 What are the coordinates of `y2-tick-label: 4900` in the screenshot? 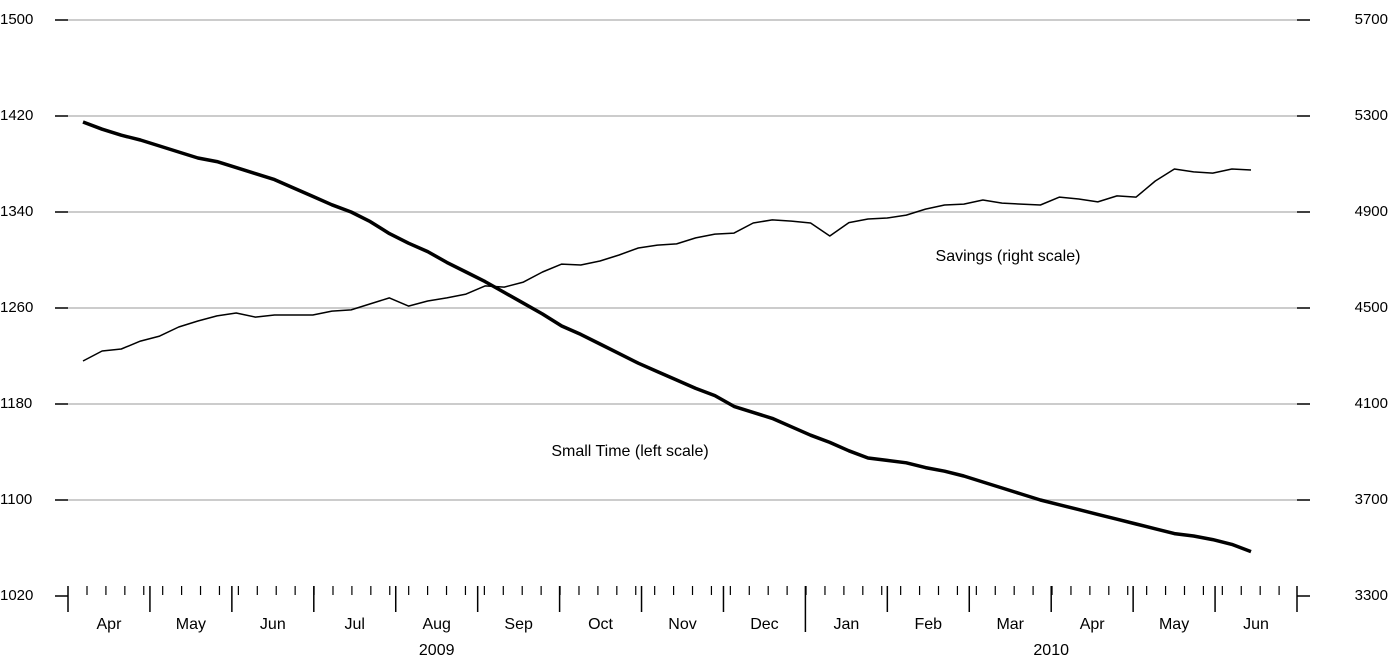 It's located at (1371, 211).